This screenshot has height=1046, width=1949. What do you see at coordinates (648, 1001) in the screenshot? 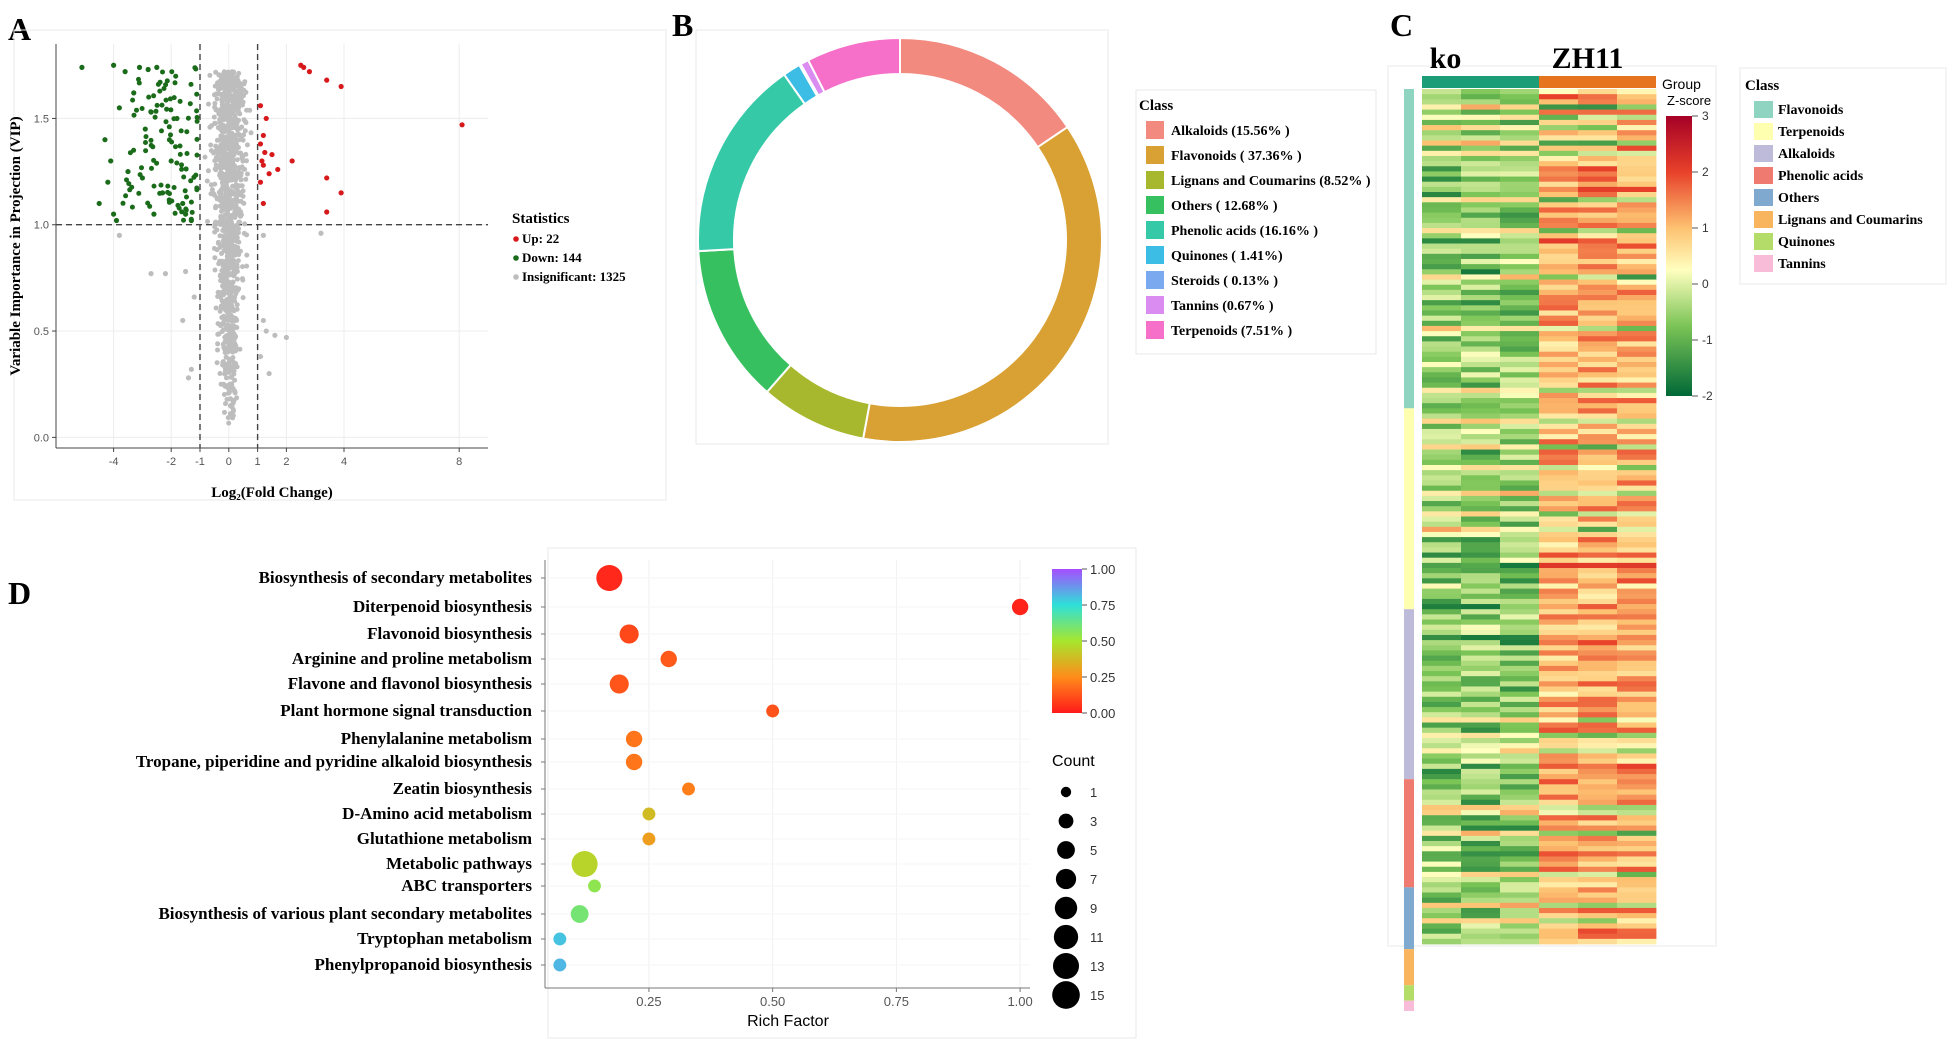
I see `kegg-xtick-label: 0.25` at bounding box center [648, 1001].